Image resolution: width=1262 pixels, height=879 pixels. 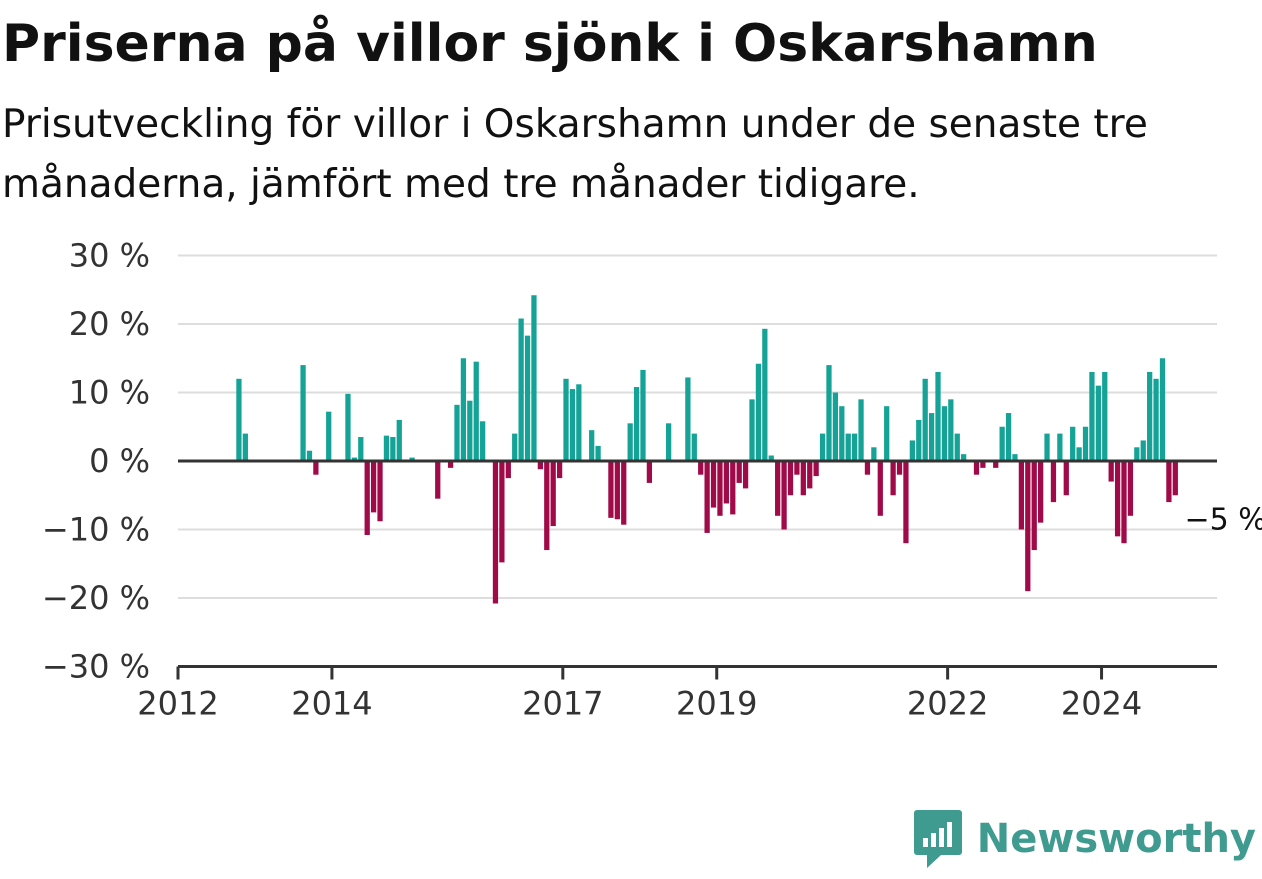 What do you see at coordinates (109, 324) in the screenshot?
I see `y-tick-label: 20 %` at bounding box center [109, 324].